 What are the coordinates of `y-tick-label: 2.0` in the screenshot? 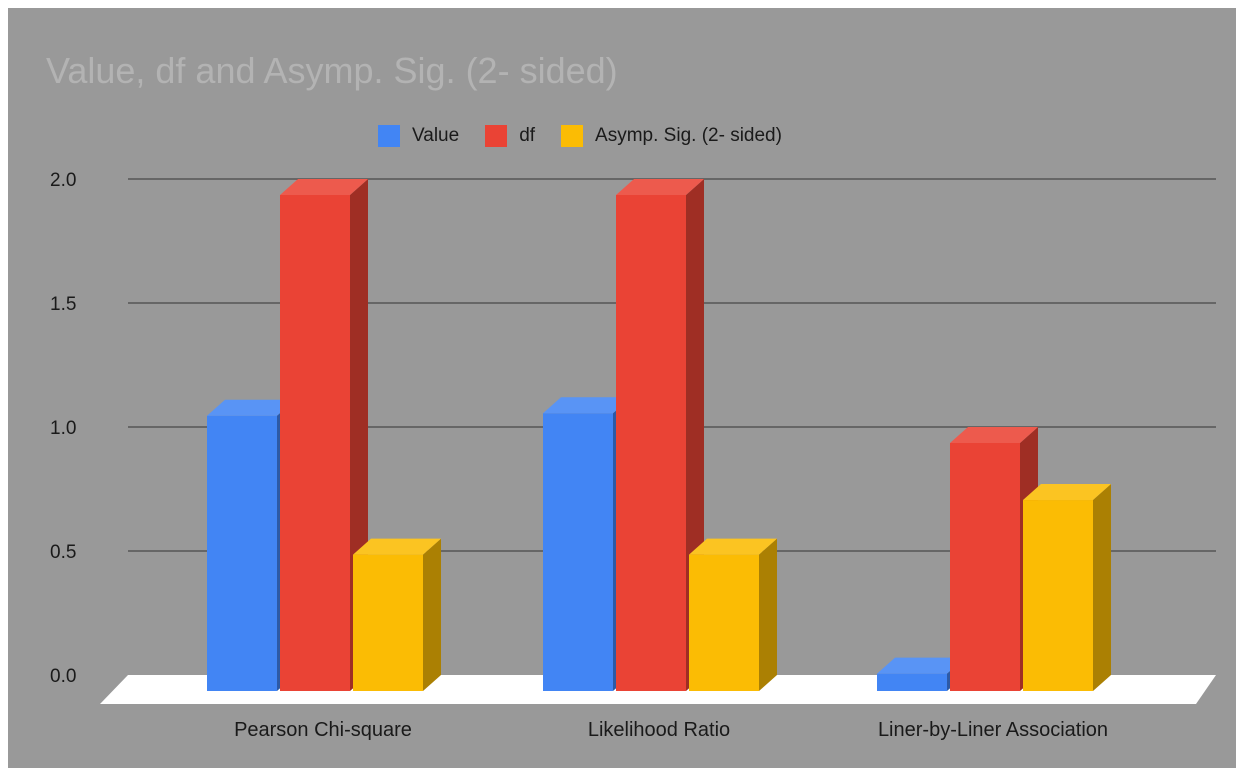 It's located at (63, 180).